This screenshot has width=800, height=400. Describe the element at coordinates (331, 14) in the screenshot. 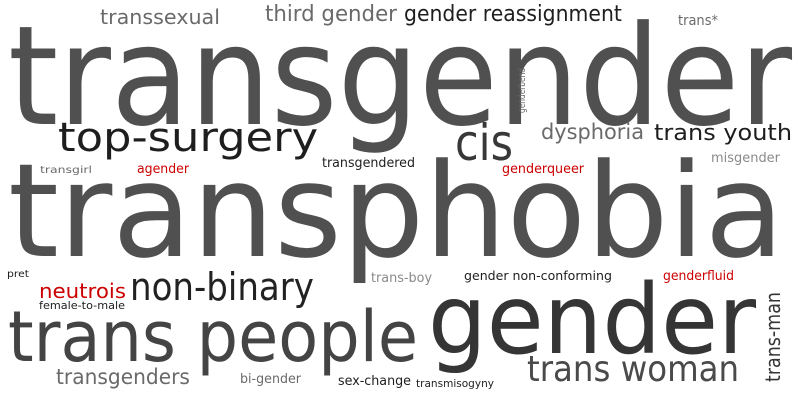

I see `word-third-gender: third gender` at that location.